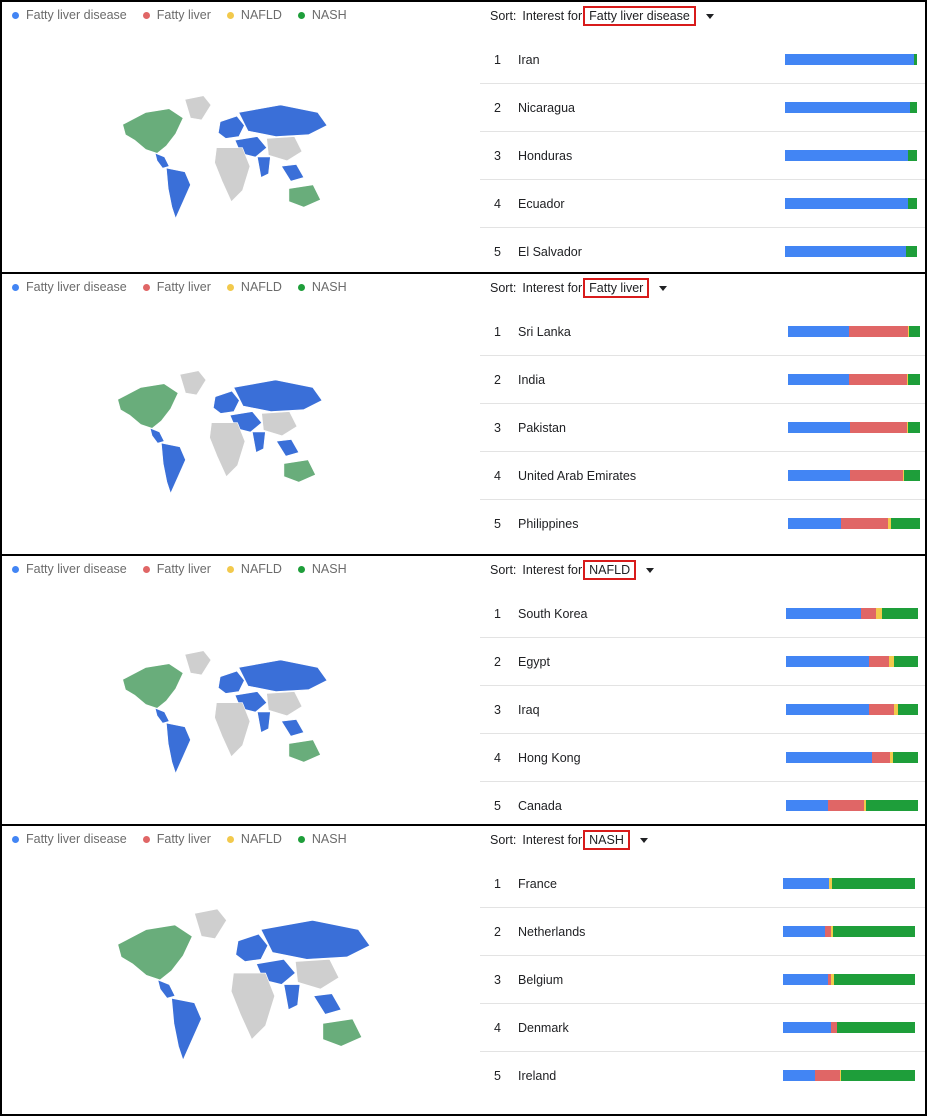  What do you see at coordinates (702, 803) in the screenshot?
I see `list-item: 5 Canada` at bounding box center [702, 803].